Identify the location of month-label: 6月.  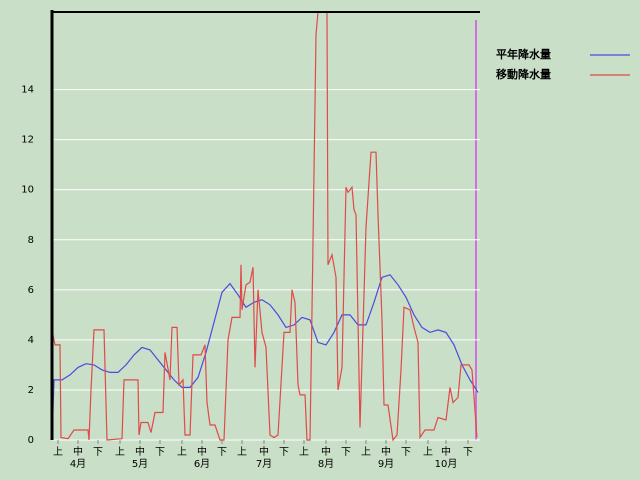
(202, 464).